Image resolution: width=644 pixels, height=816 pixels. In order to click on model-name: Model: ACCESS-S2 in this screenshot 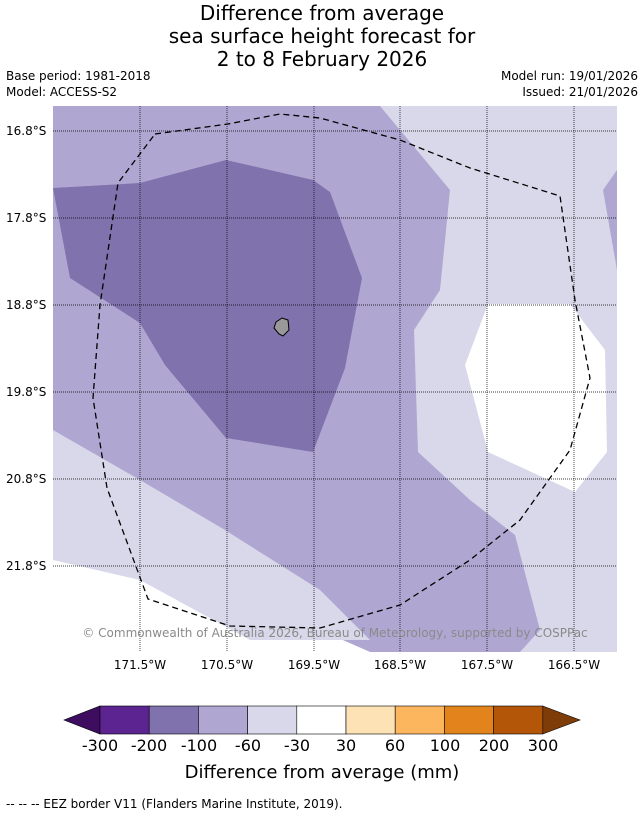, I will do `click(62, 92)`.